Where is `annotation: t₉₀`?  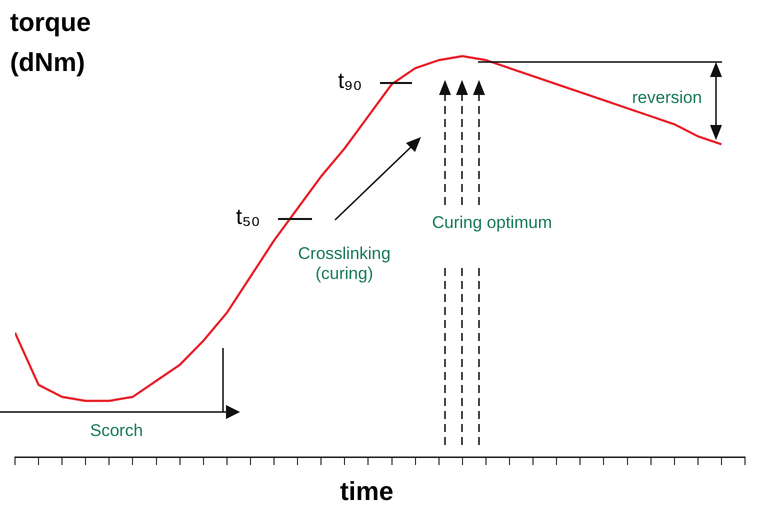
annotation: t₉₀ is located at coordinates (350, 81).